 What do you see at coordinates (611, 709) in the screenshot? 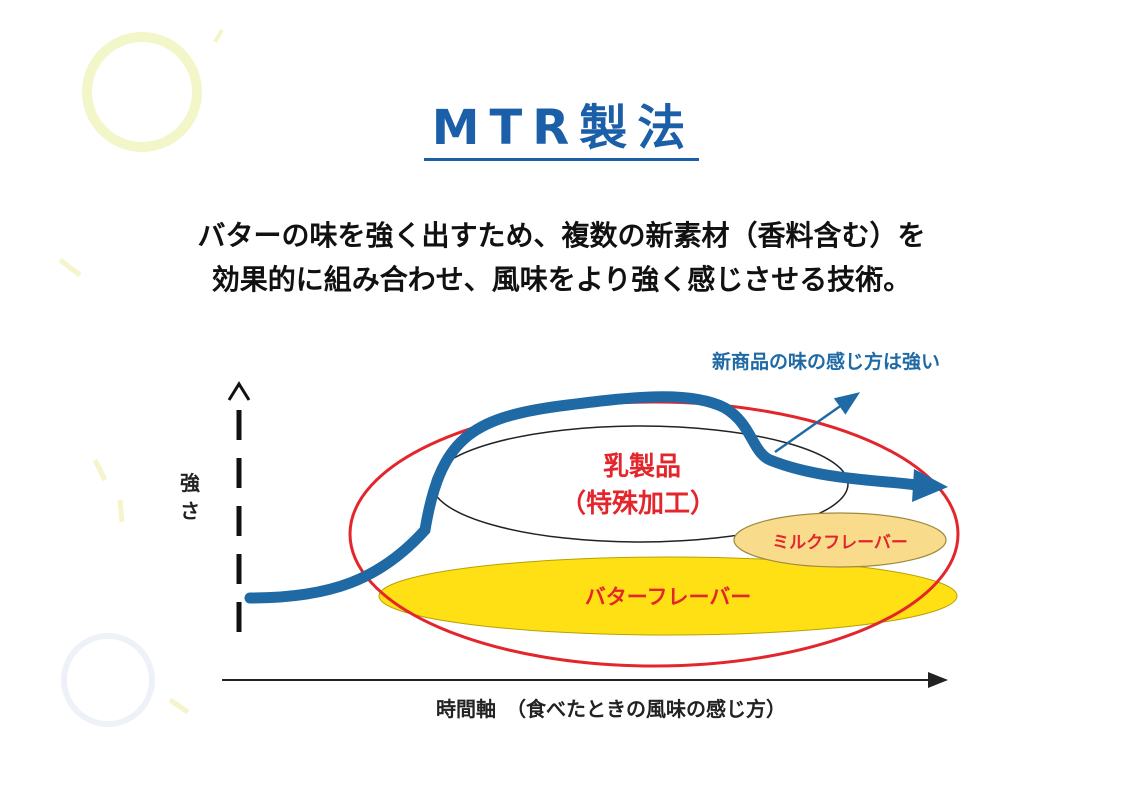
I see `x-axis-label: 時間軸 （食べたときの風味の感じ方）` at bounding box center [611, 709].